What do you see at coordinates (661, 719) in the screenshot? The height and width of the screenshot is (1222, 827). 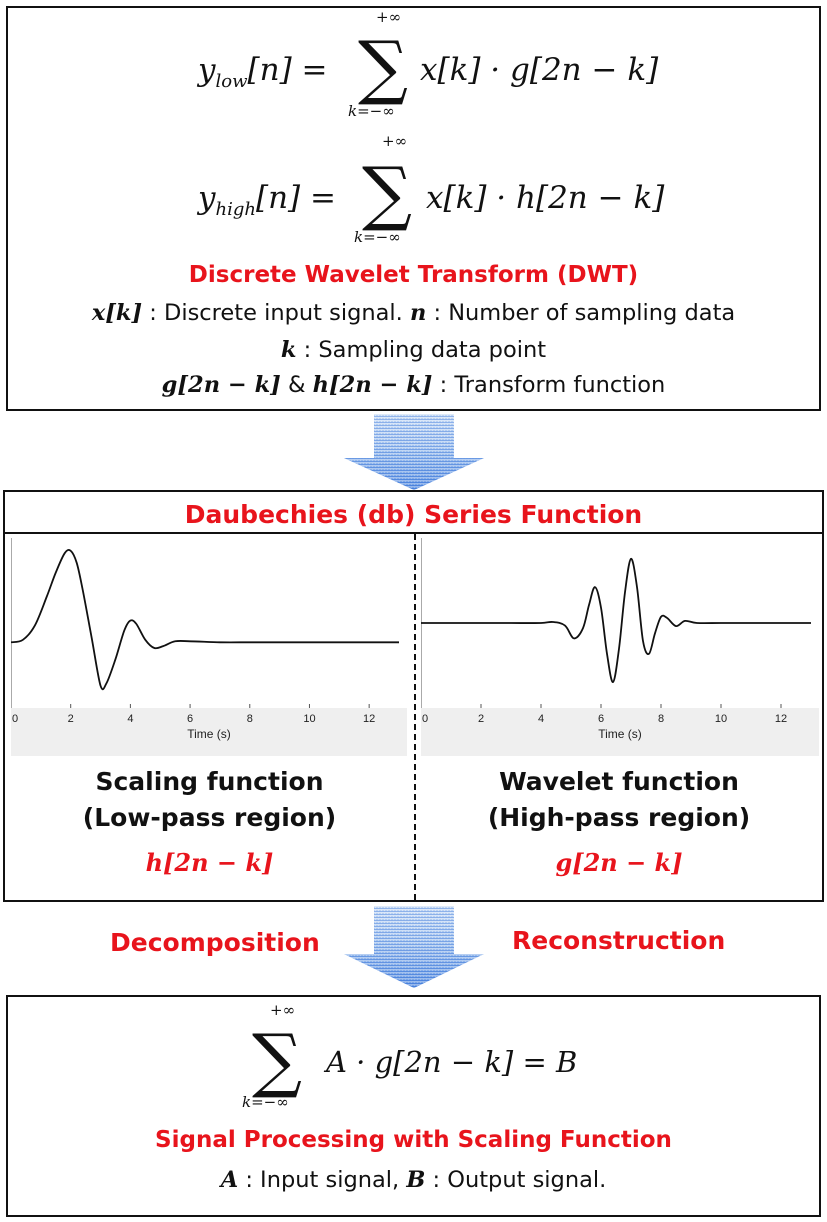 I see `wavelet-tick-label: 8` at bounding box center [661, 719].